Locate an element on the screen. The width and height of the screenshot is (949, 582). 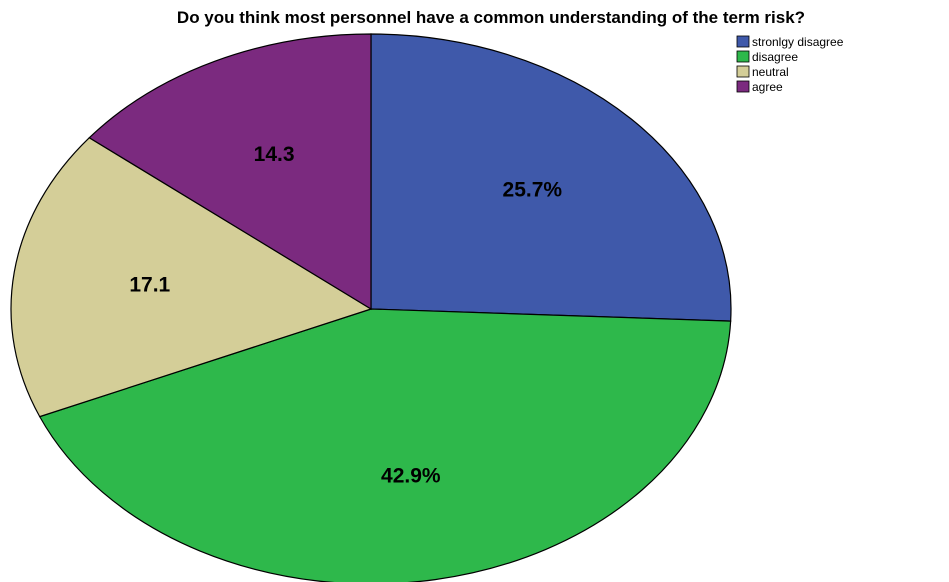
legend-swatch-neutral is located at coordinates (743, 71).